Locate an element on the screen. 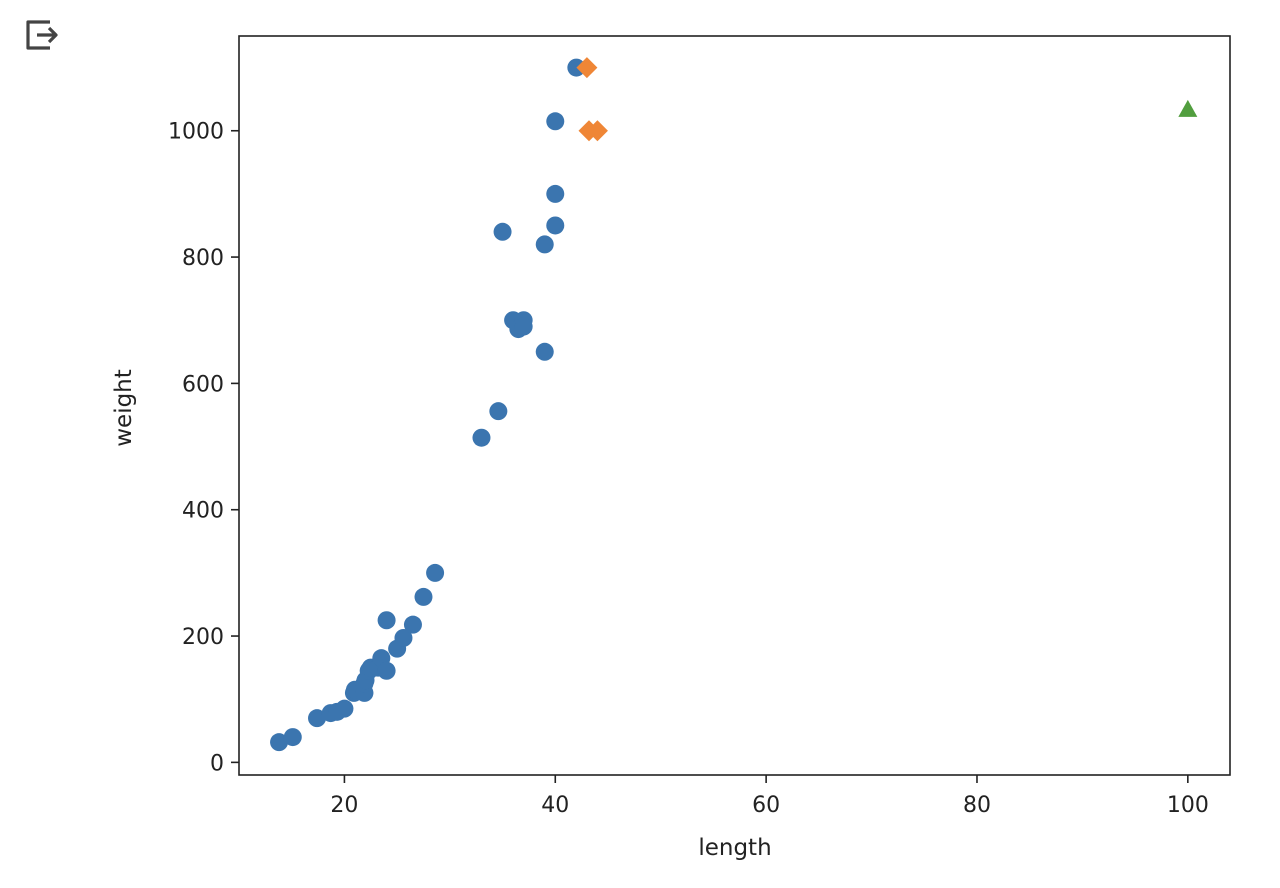 The width and height of the screenshot is (1280, 888). y-tick-label: 400 is located at coordinates (203, 511).